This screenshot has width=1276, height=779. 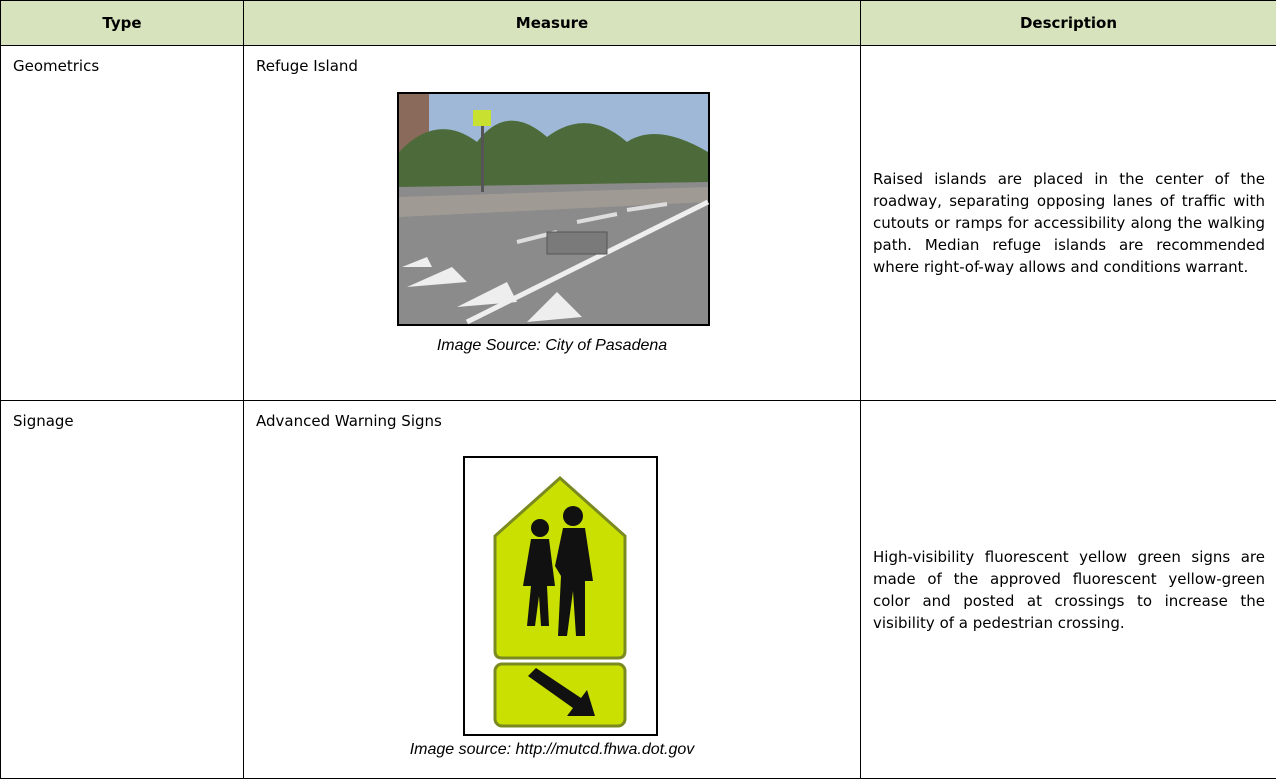 I want to click on type-cell: Signage, so click(x=122, y=589).